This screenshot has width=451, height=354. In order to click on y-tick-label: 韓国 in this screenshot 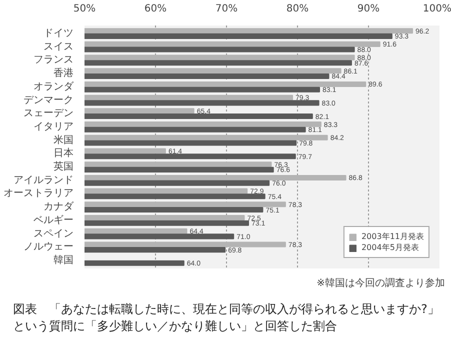, I will do `click(64, 260)`.